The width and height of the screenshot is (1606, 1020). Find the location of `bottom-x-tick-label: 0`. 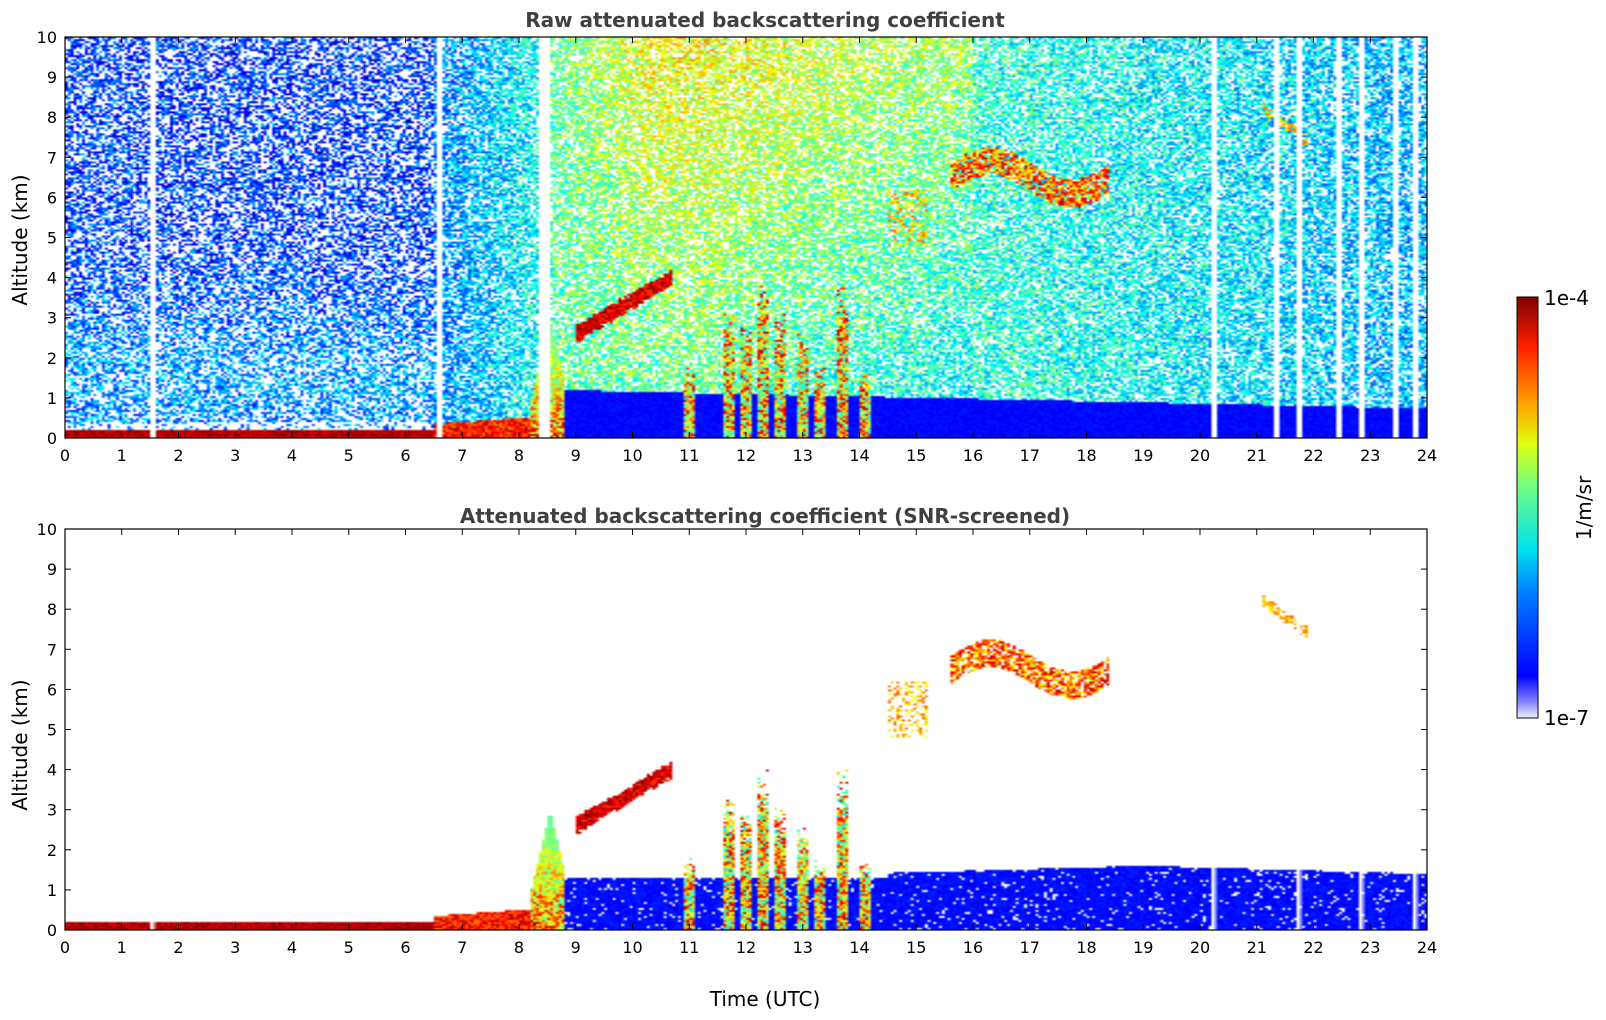

bottom-x-tick-label: 0 is located at coordinates (65, 947).